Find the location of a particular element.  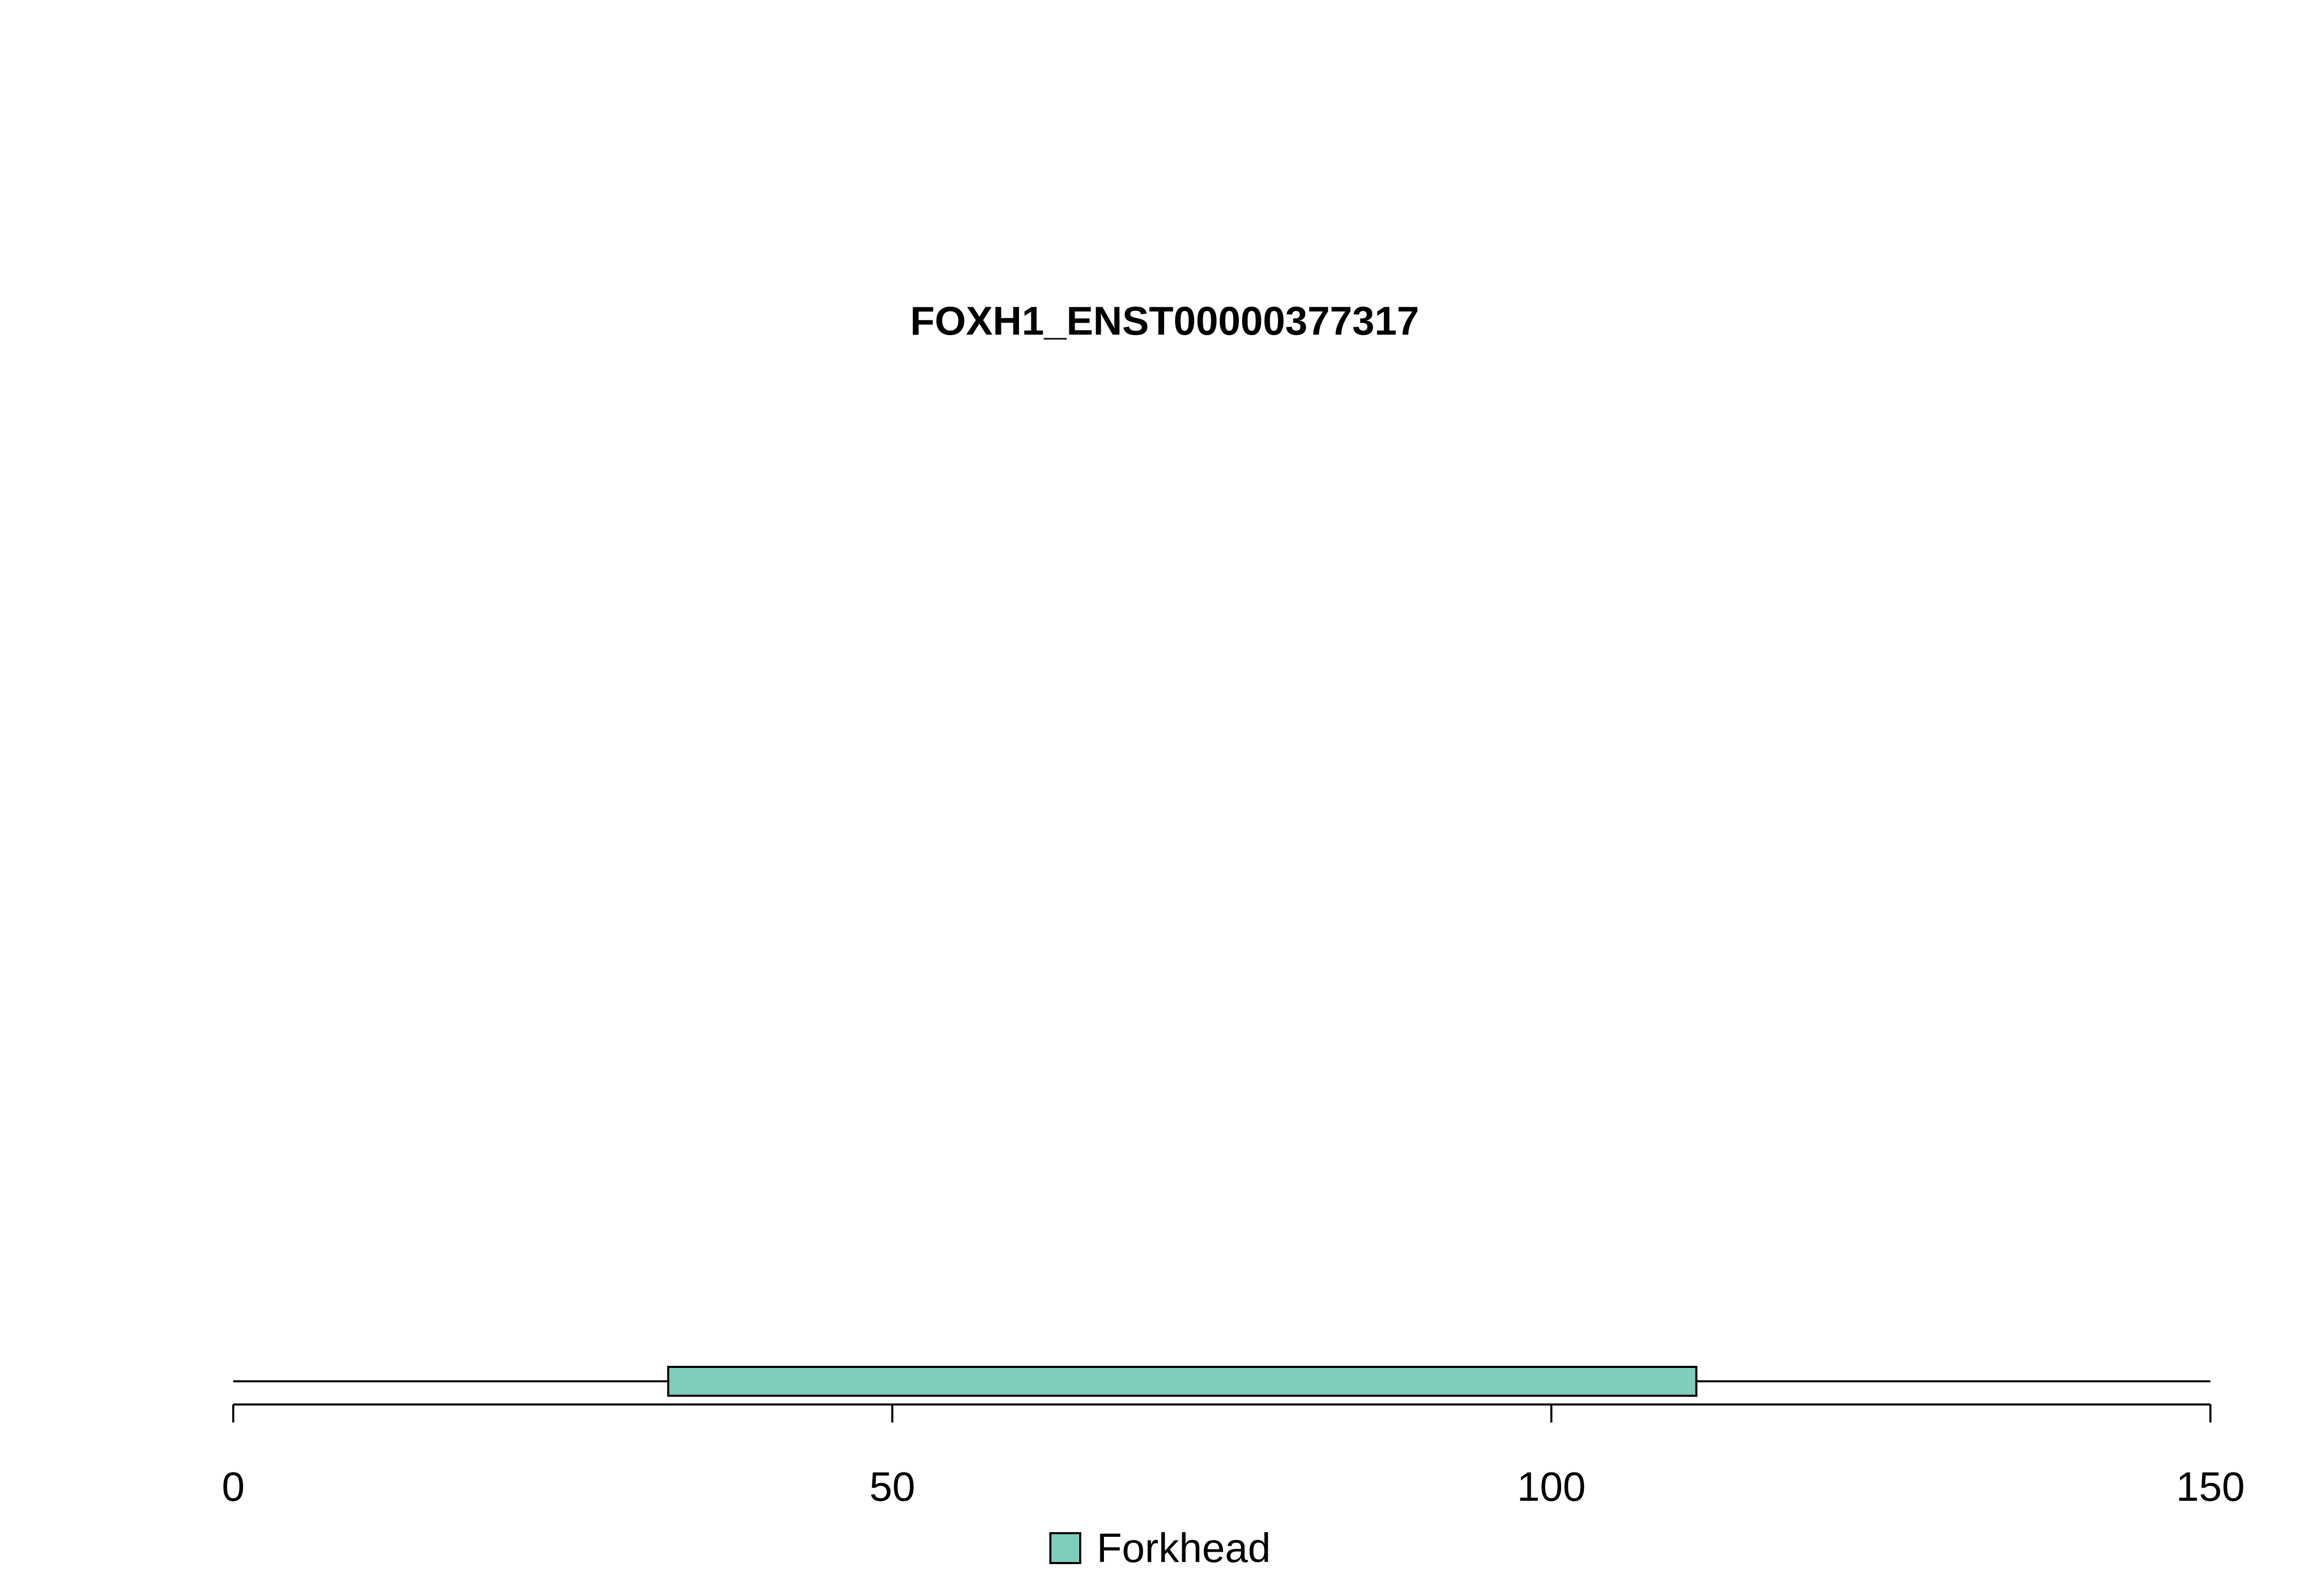

domain-forkhead is located at coordinates (1182, 1382).